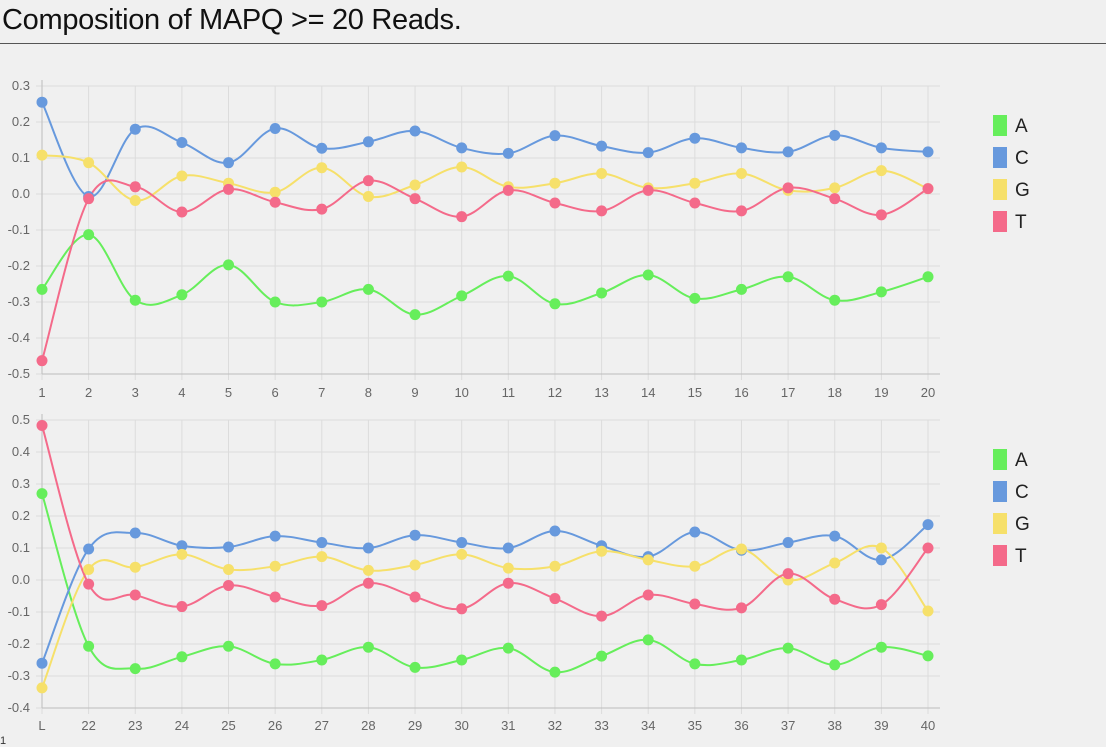  Describe the element at coordinates (1011, 524) in the screenshot. I see `legend-item-G: G` at that location.